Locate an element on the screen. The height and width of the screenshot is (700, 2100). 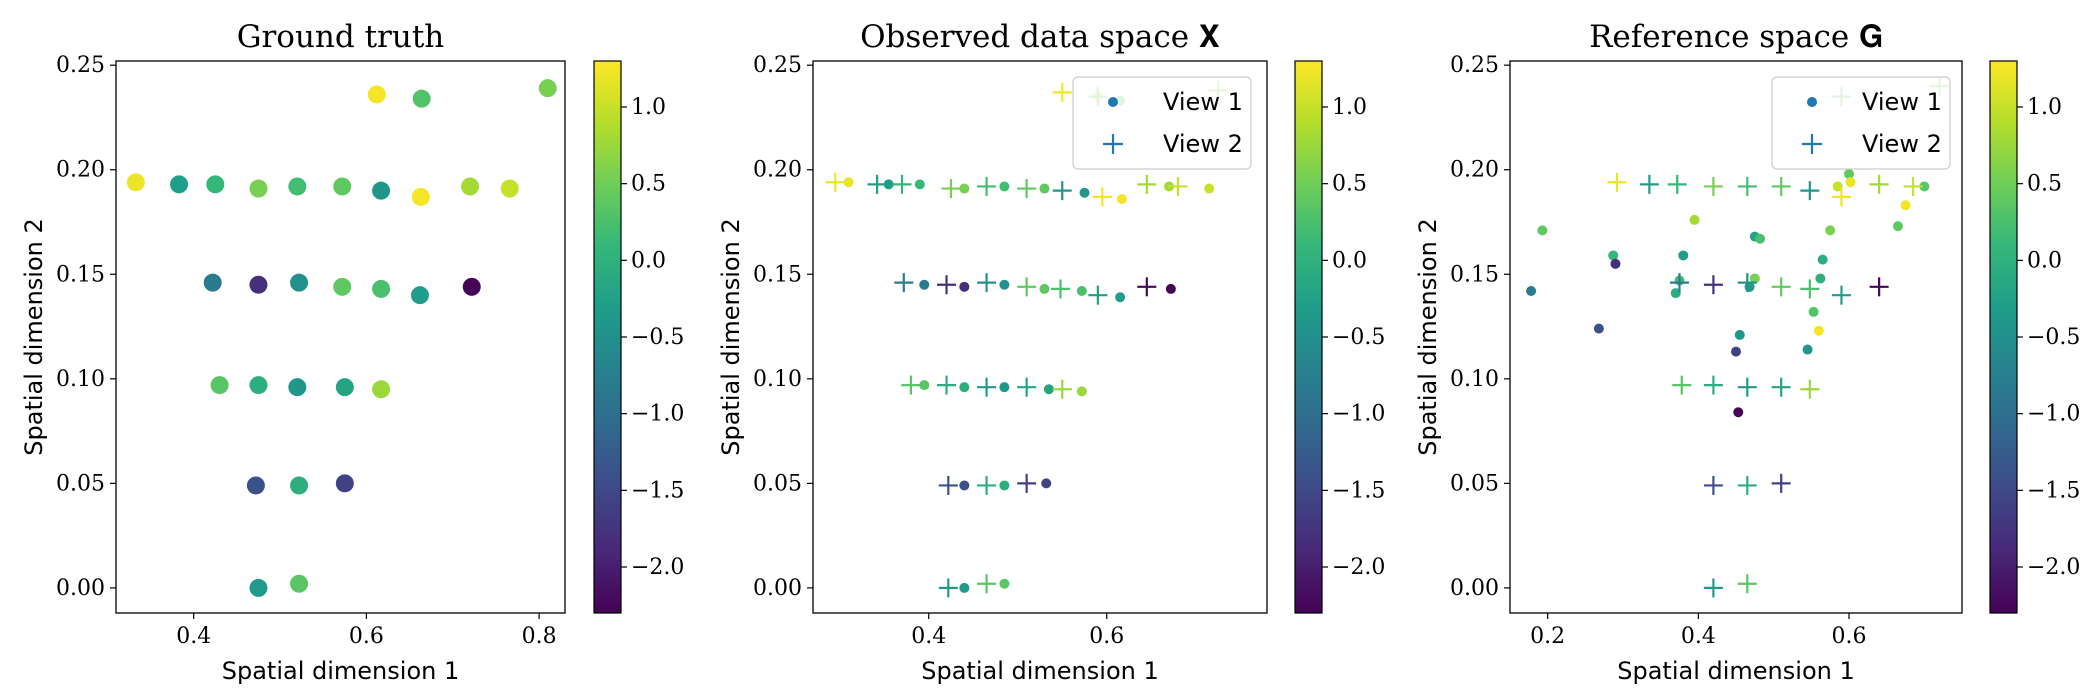
x-axis-label: Spatial dimension 1 is located at coordinates (1039, 671).